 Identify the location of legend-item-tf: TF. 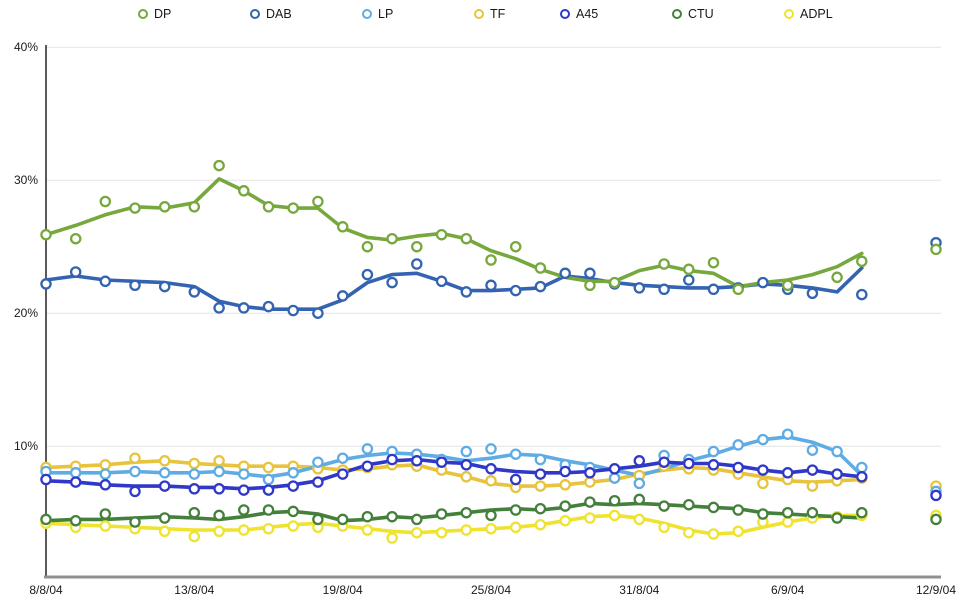
(489, 14).